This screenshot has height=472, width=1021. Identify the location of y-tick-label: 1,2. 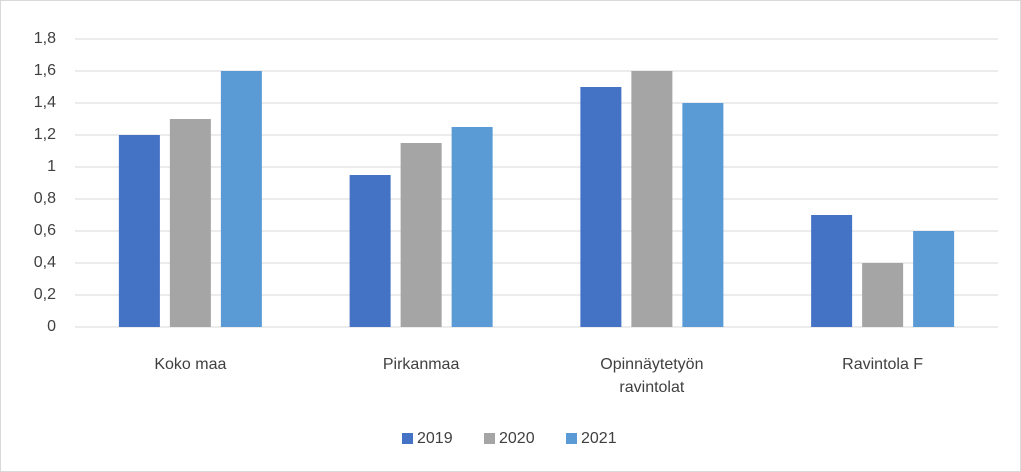
(45, 134).